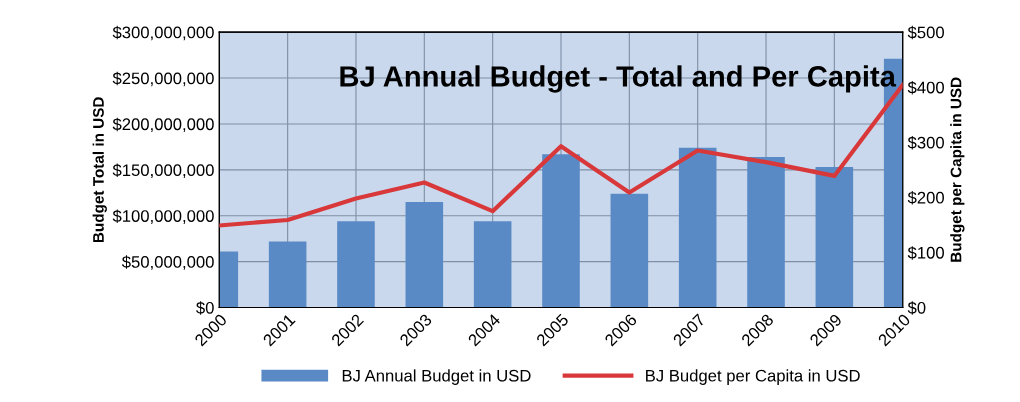 The width and height of the screenshot is (1020, 402). Describe the element at coordinates (916, 308) in the screenshot. I see `y2-tick-label: $0` at that location.